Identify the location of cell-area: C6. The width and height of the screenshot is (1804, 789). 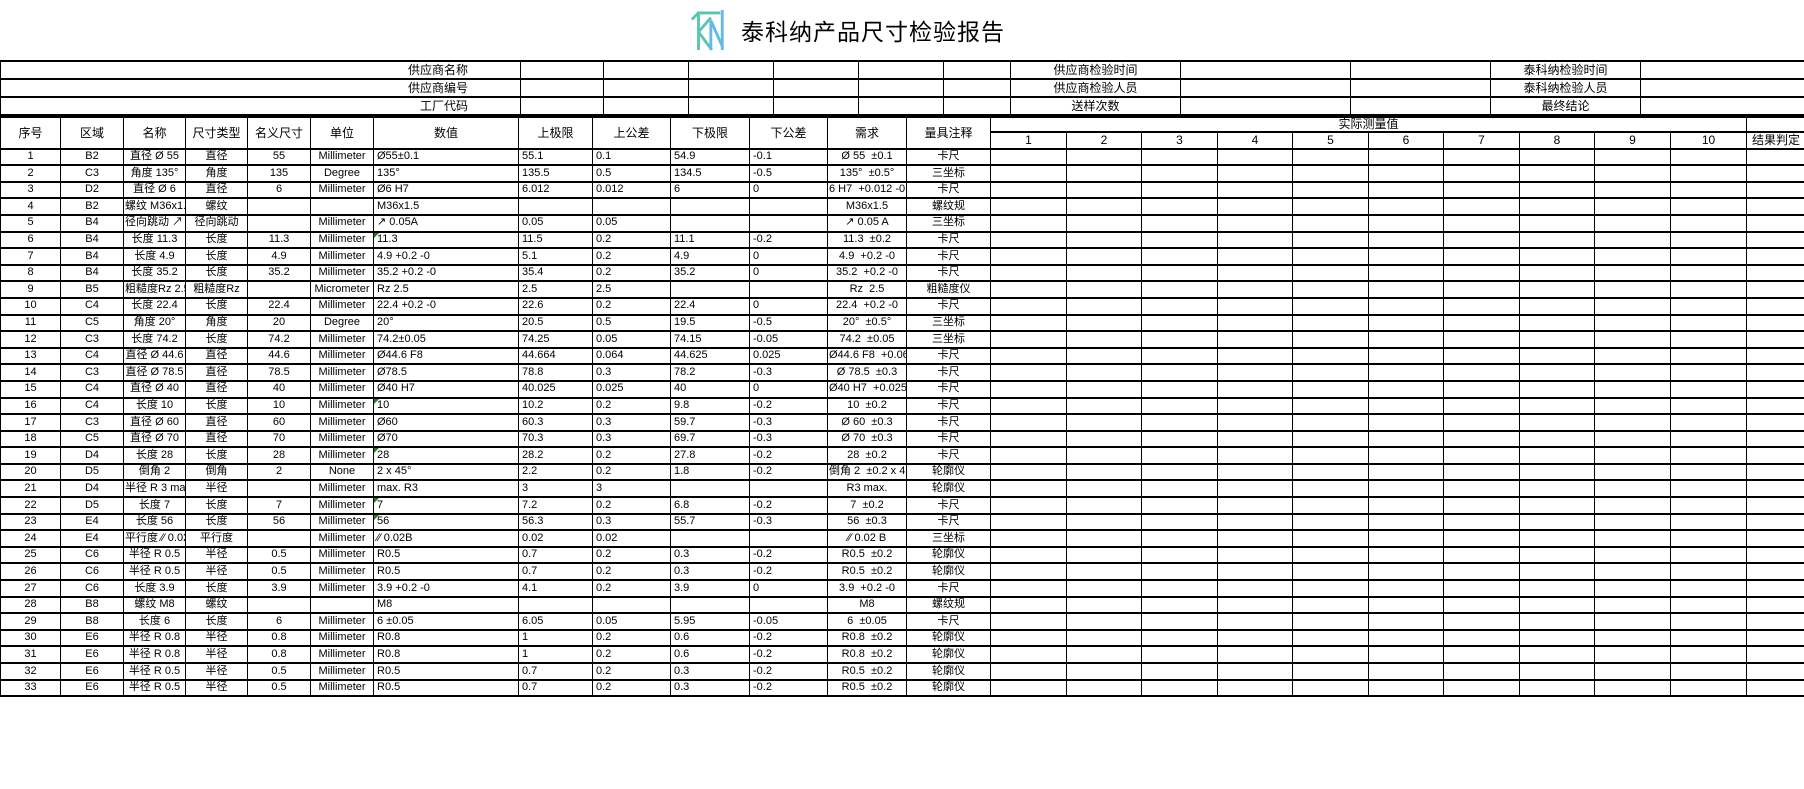
(92, 572).